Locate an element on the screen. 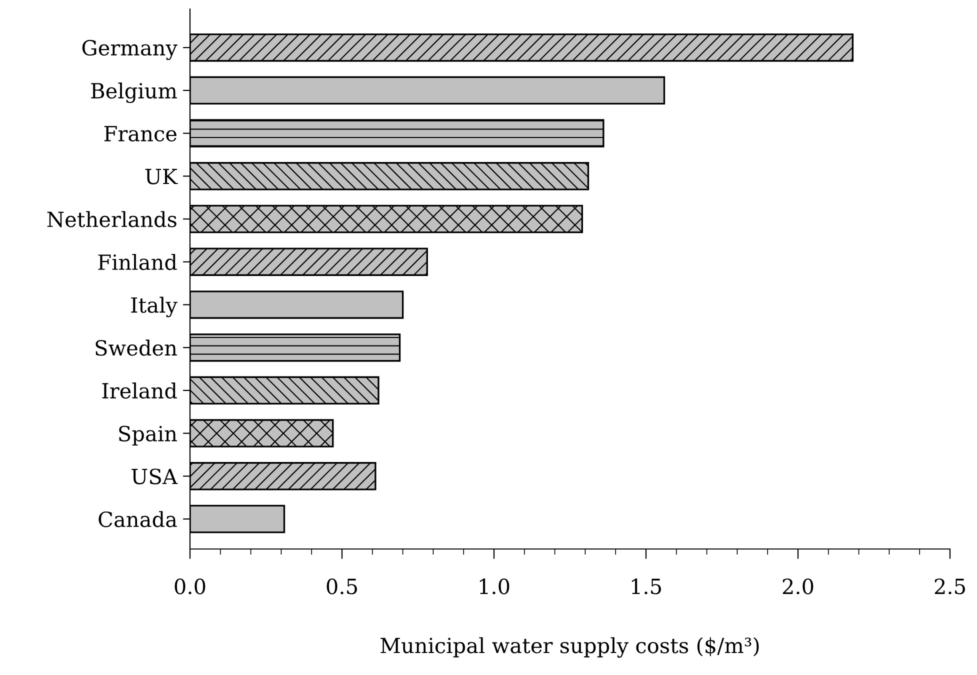 The width and height of the screenshot is (977, 675). y-tick-label: UK is located at coordinates (161, 176).